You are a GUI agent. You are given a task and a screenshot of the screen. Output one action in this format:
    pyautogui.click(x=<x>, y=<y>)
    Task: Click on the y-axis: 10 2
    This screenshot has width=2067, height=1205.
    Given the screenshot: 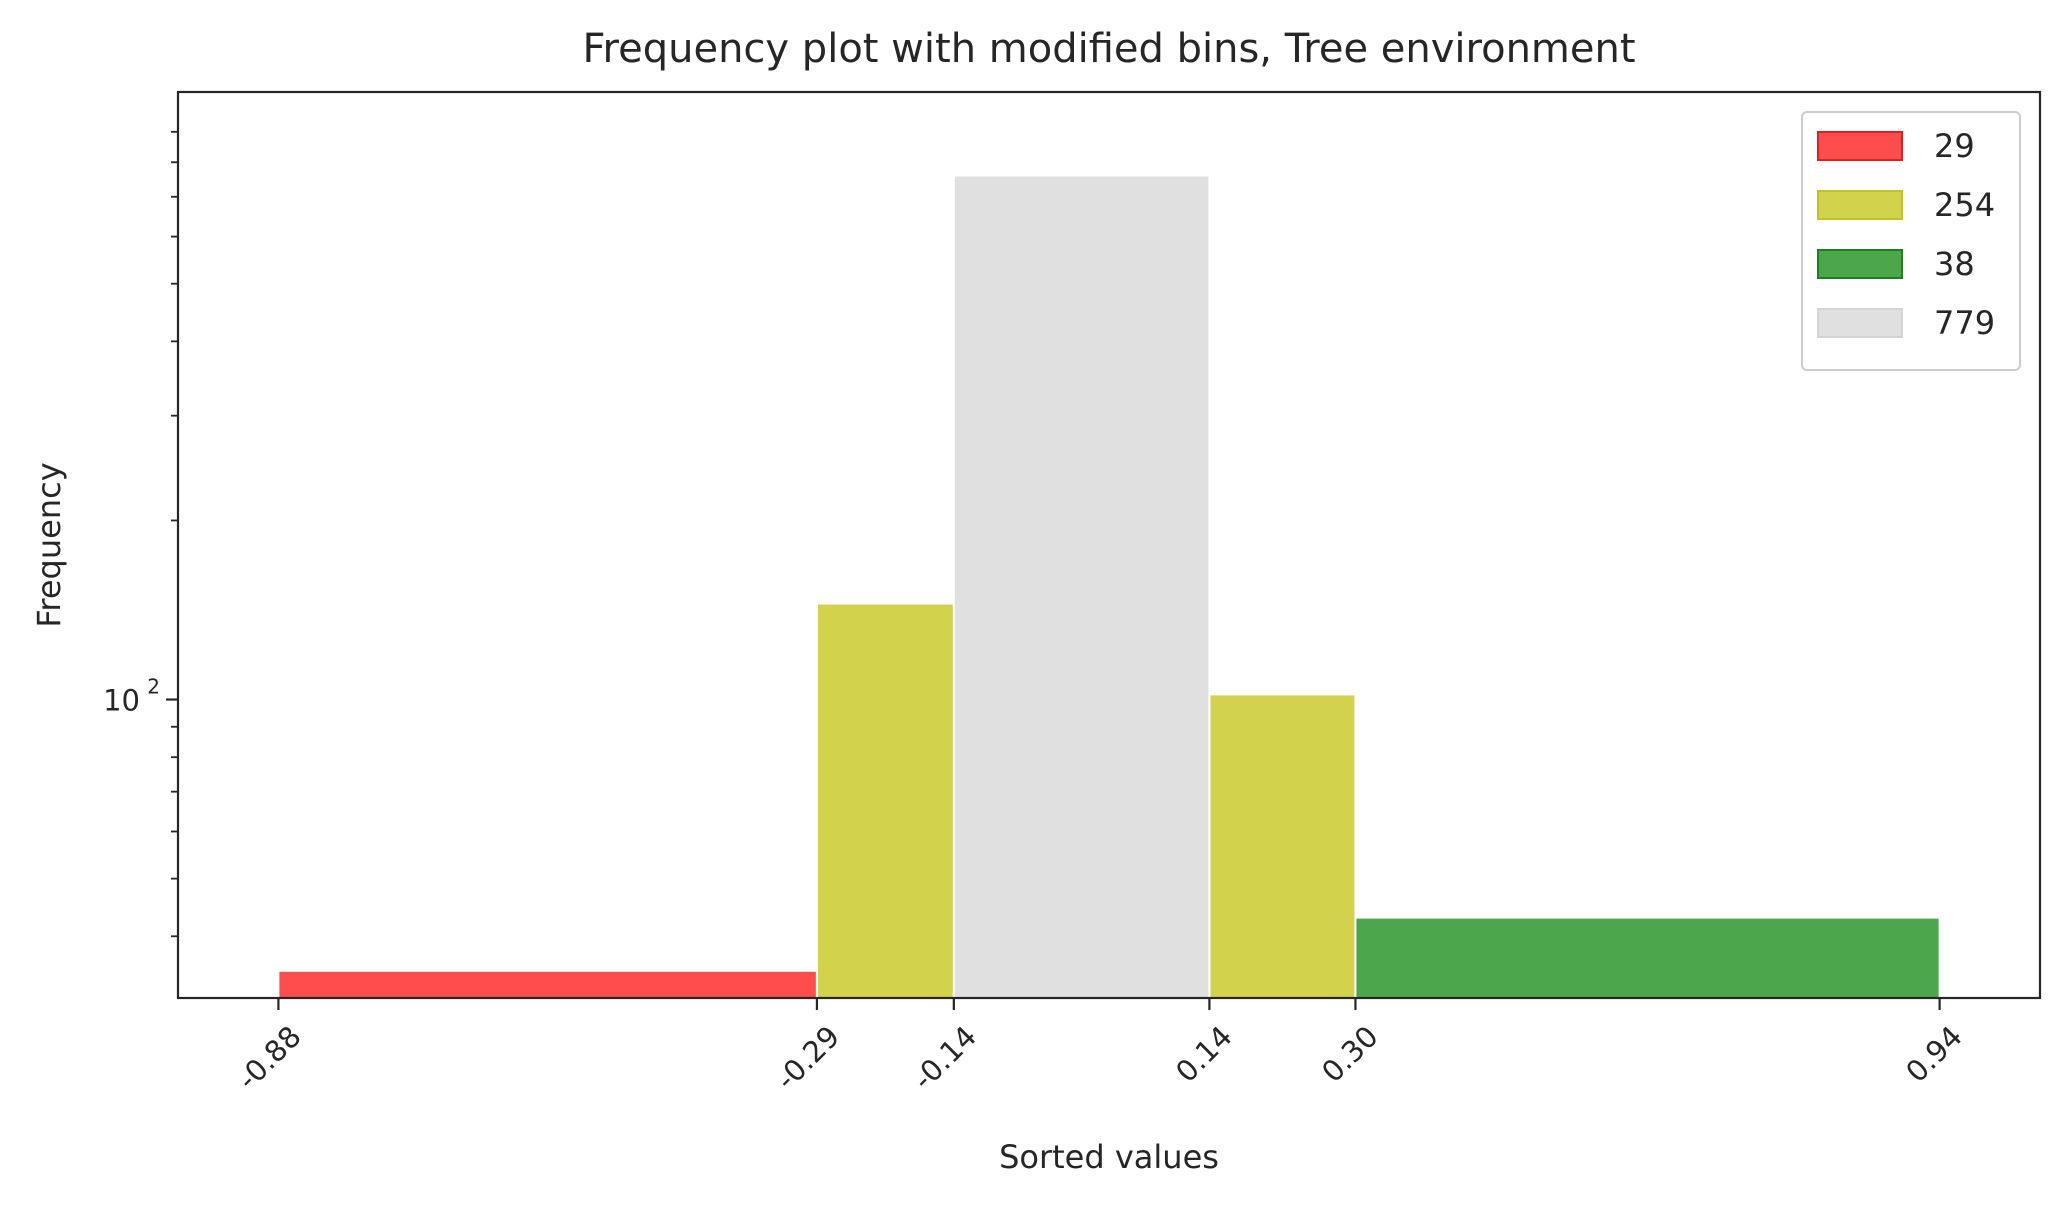 What is the action you would take?
    pyautogui.click(x=140, y=534)
    